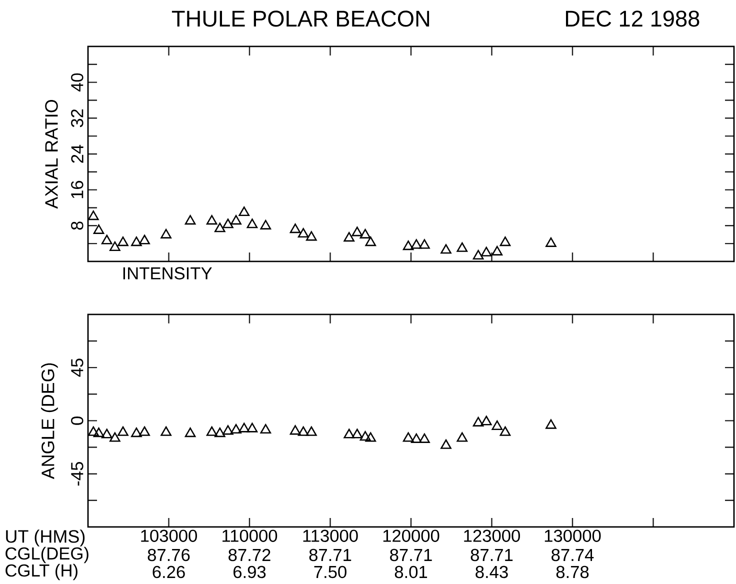  I want to click on x-tick-label: 123000, so click(492, 536).